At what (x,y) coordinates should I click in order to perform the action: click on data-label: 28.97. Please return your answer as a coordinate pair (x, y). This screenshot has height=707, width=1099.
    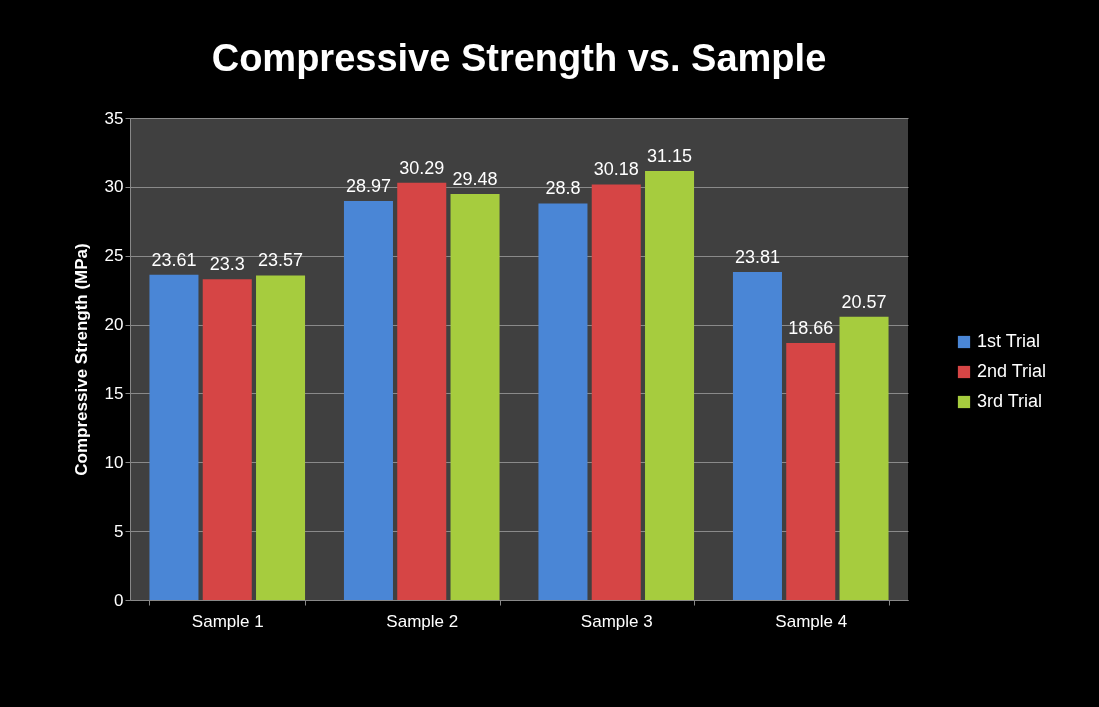
    Looking at the image, I should click on (368, 186).